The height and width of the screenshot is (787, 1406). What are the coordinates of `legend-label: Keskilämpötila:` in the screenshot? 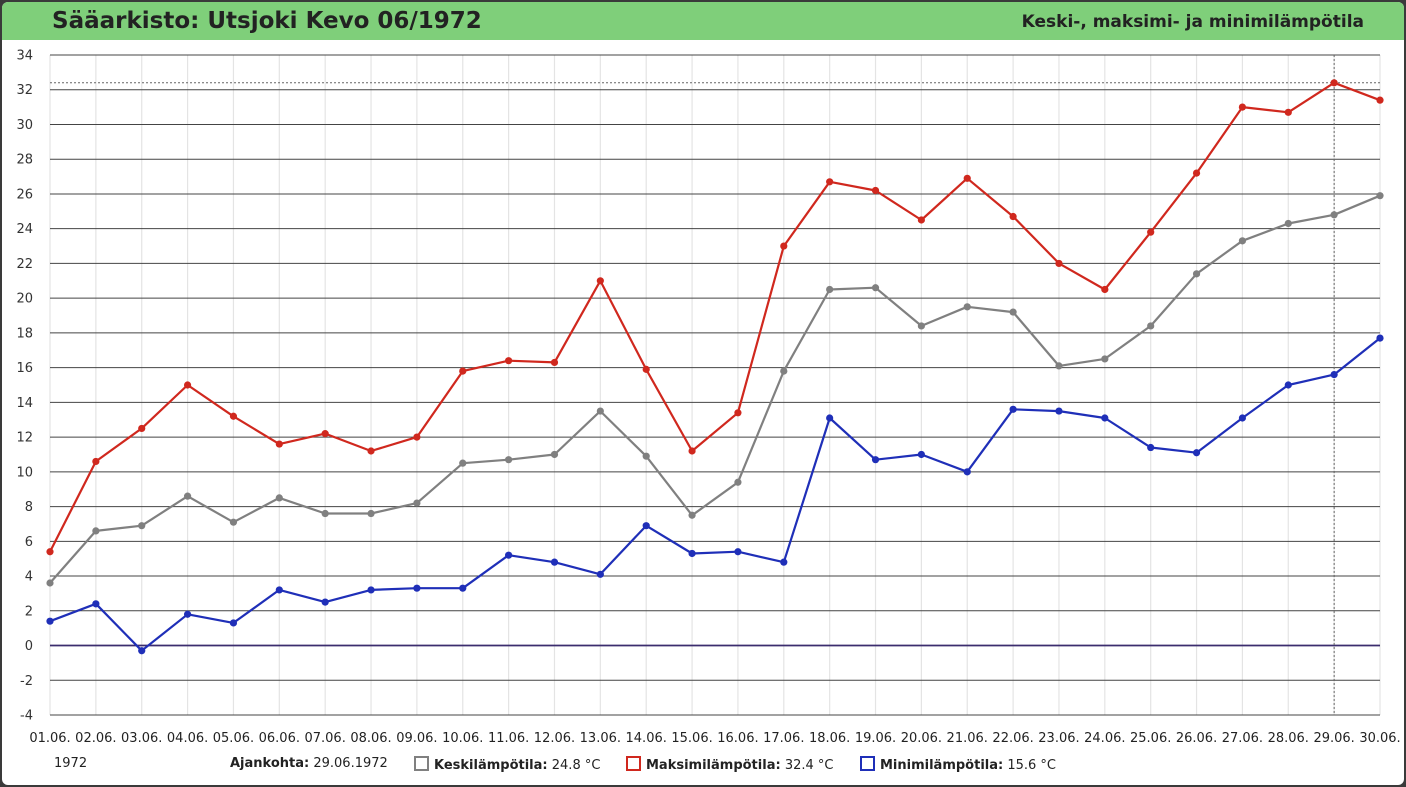 It's located at (491, 765).